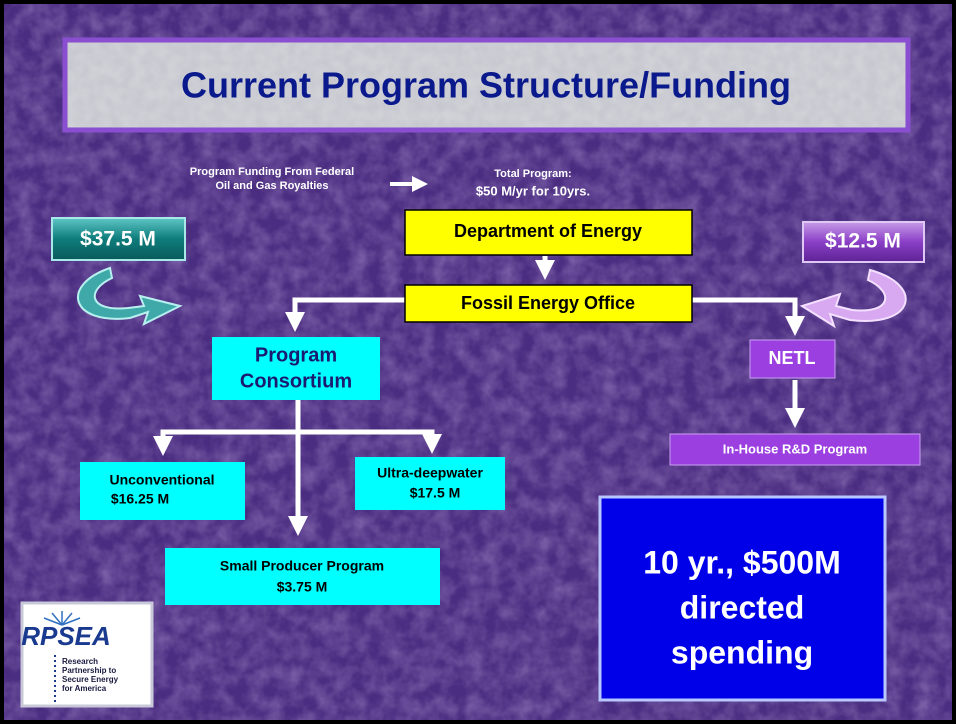 The width and height of the screenshot is (956, 724). I want to click on summary-line: spending, so click(742, 652).